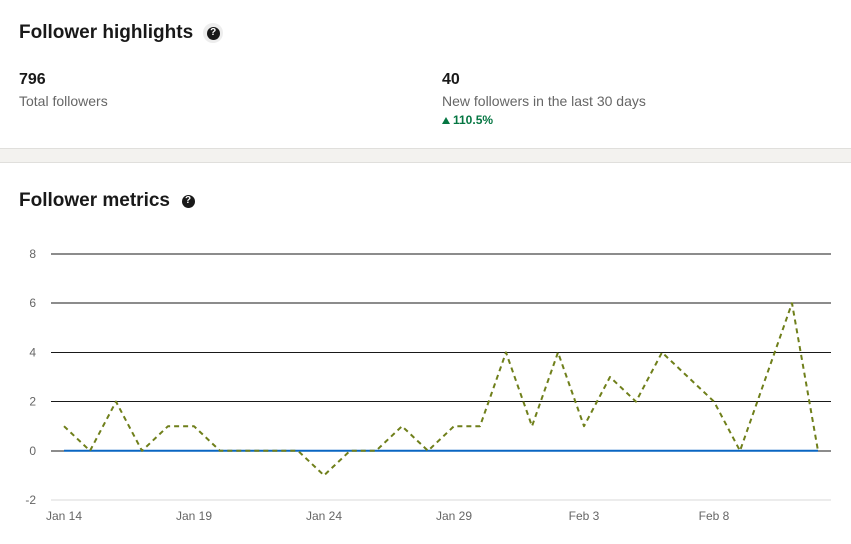 This screenshot has width=851, height=544. What do you see at coordinates (451, 79) in the screenshot?
I see `new-followers-value: 40` at bounding box center [451, 79].